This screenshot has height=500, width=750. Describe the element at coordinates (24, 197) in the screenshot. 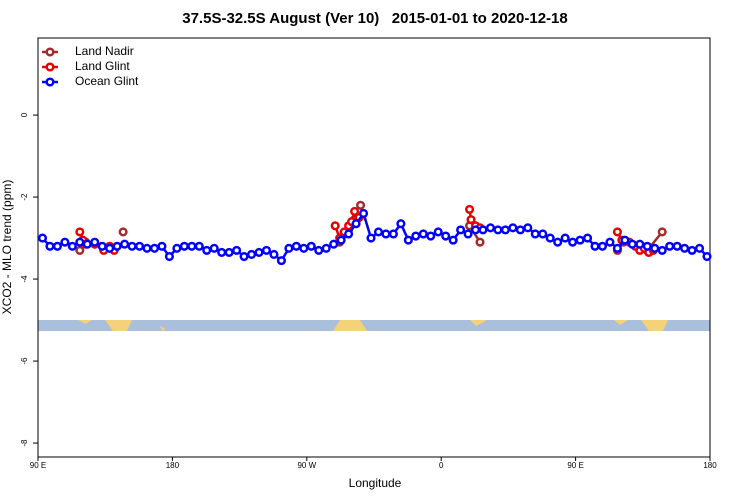

I see `y-tick-label: -2` at that location.